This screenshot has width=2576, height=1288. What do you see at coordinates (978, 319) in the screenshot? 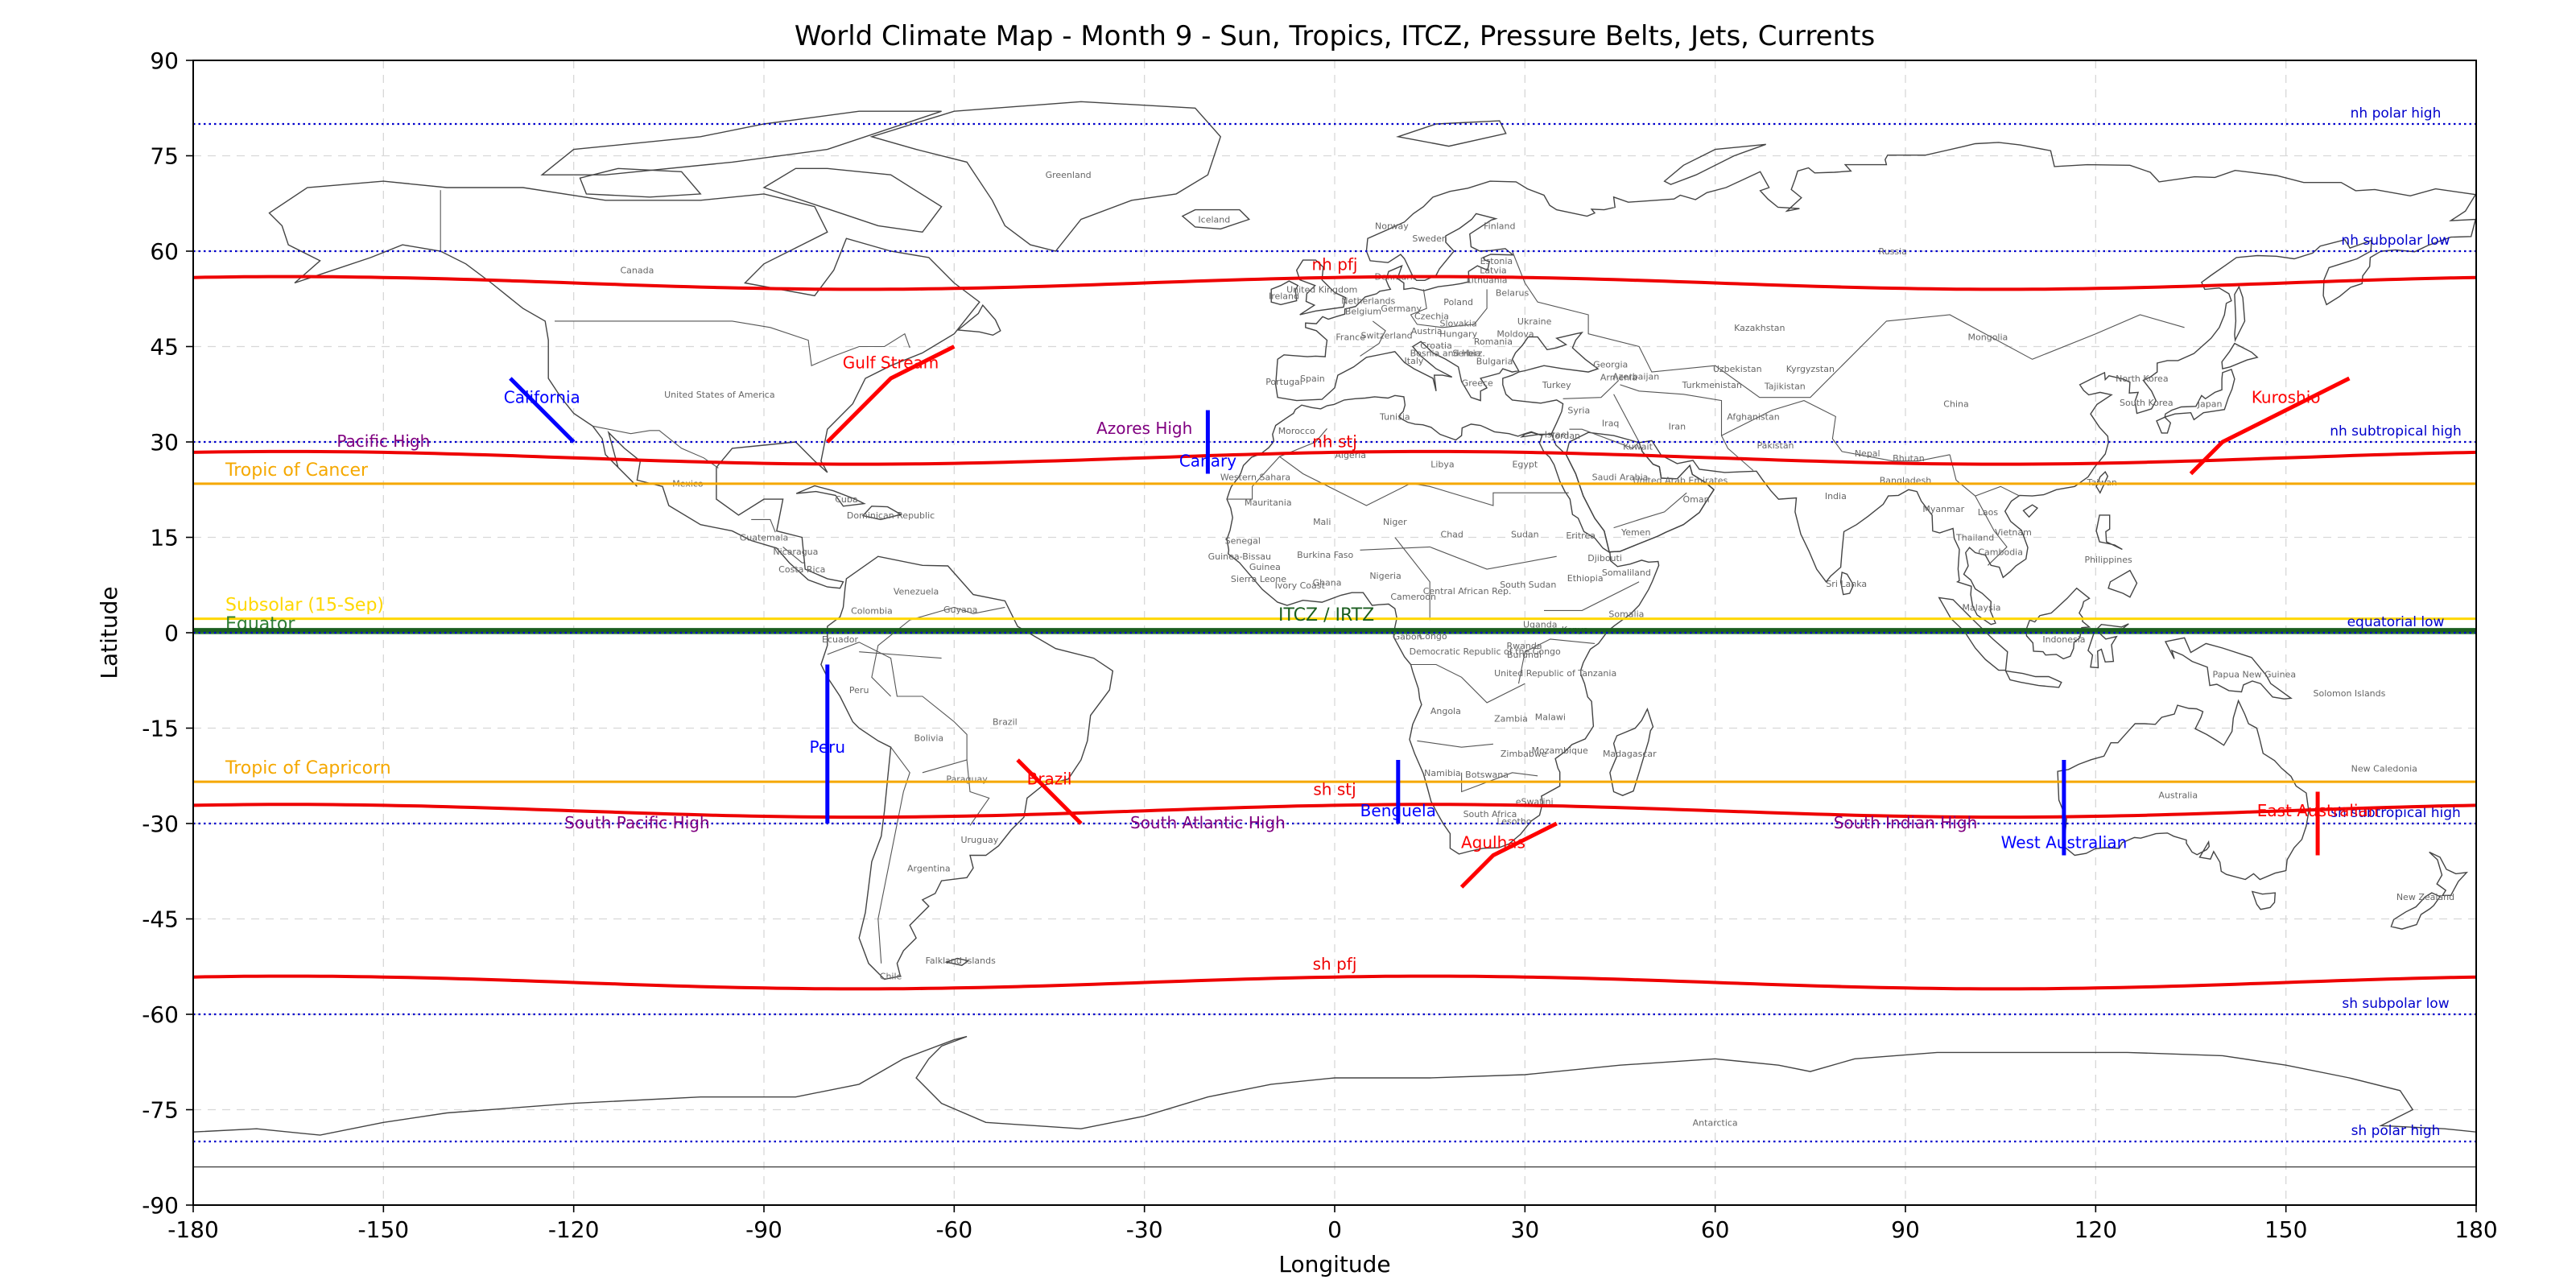
I see `landmass-newfoundland` at bounding box center [978, 319].